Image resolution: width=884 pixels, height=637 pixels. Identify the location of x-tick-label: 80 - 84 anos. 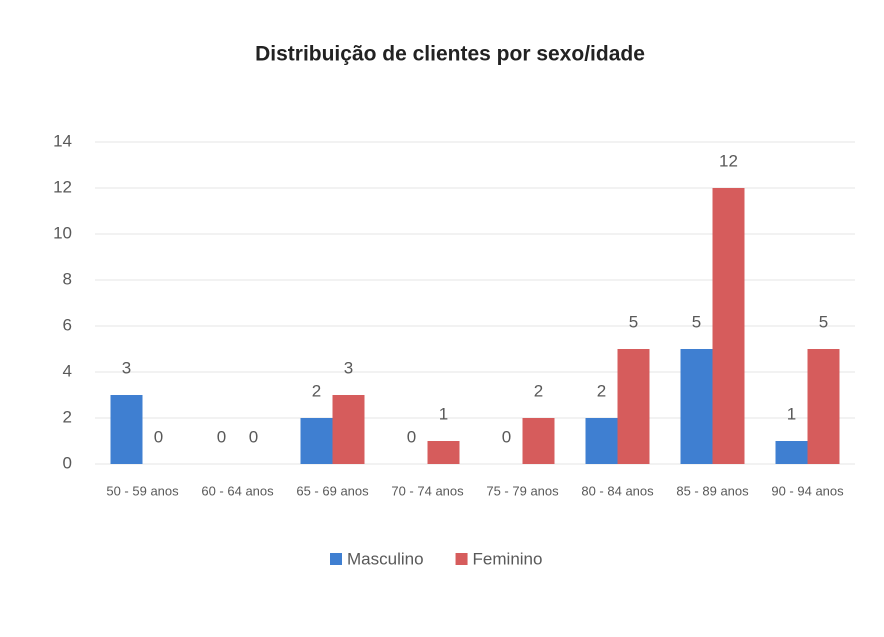
(617, 490).